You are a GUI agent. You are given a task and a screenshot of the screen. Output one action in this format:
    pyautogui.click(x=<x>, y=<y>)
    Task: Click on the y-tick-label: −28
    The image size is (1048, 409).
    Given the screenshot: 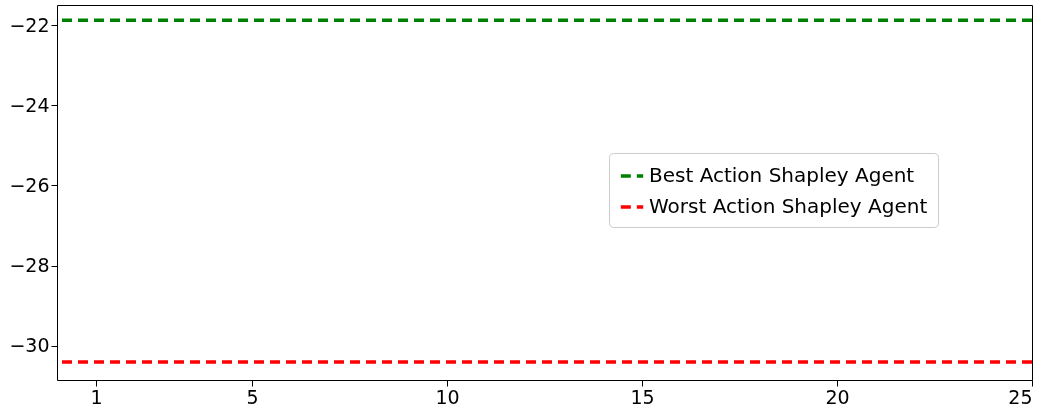 What is the action you would take?
    pyautogui.click(x=29, y=265)
    